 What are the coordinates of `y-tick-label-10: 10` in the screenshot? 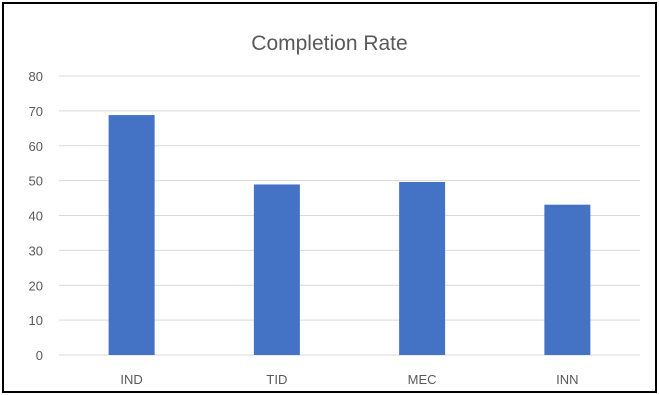 It's located at (36, 320).